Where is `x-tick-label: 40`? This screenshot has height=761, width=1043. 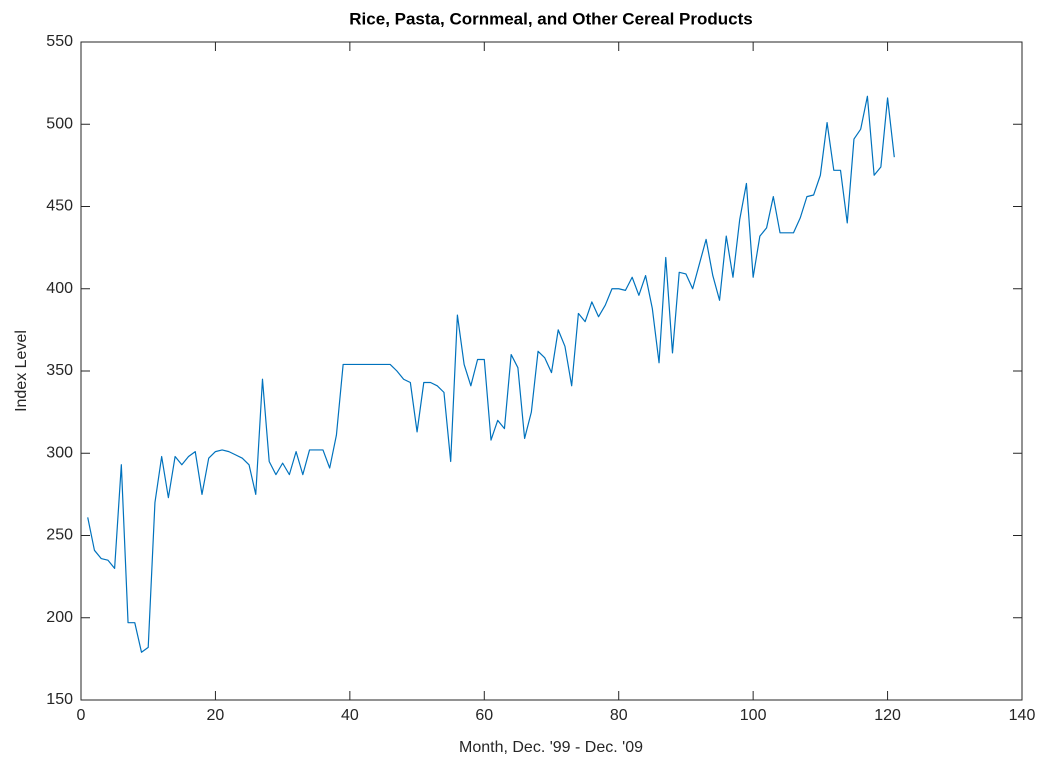 x-tick-label: 40 is located at coordinates (350, 715).